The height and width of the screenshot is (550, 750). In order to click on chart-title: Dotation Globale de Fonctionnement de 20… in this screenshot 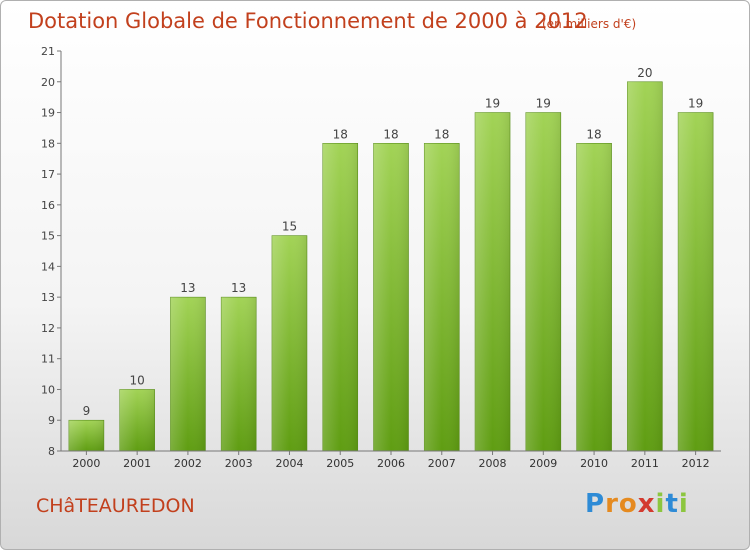, I will do `click(308, 21)`.